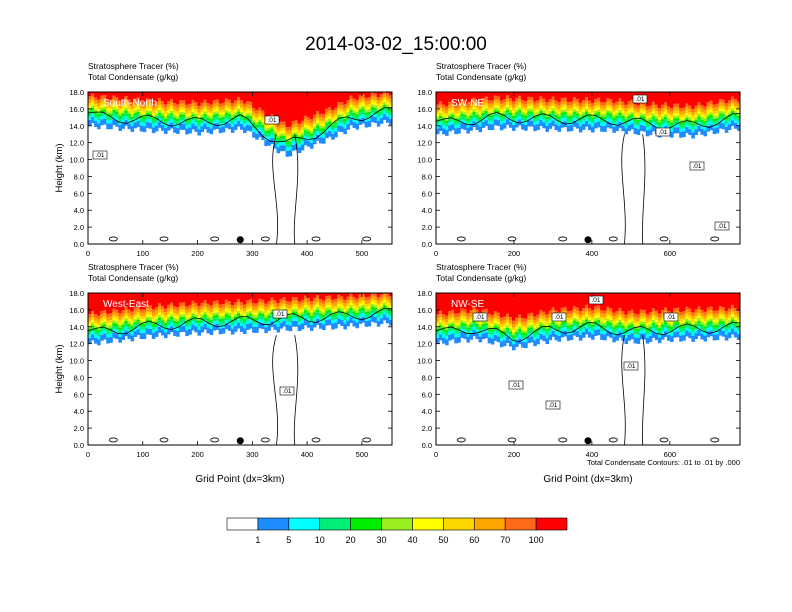 The width and height of the screenshot is (792, 612). I want to click on contour-label: .01, so click(99, 155).